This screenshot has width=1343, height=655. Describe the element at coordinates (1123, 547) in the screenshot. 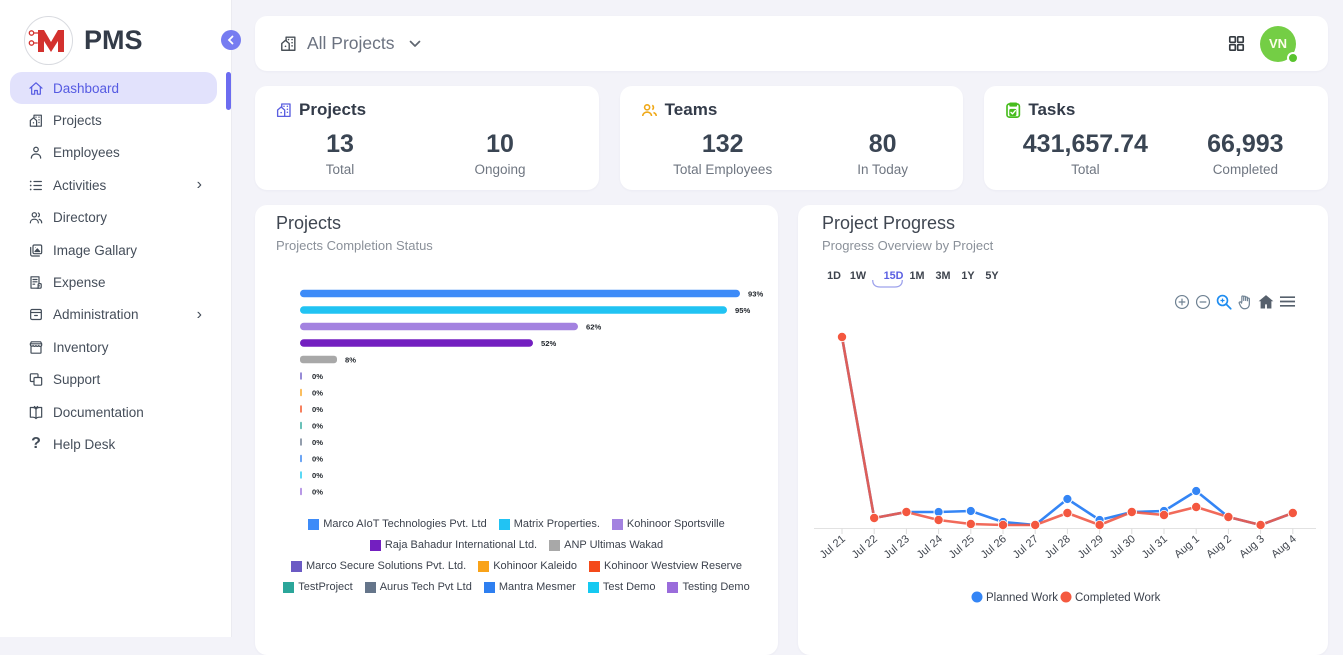

I see `svg-text: Jul 30` at that location.